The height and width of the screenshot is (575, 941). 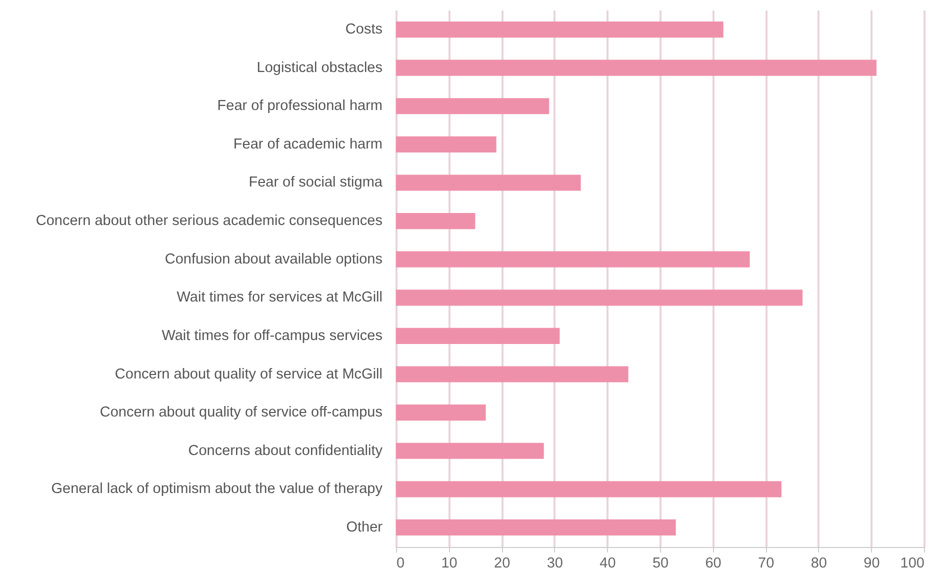 I want to click on y-tick-label: Fear of social stigma, so click(x=316, y=182).